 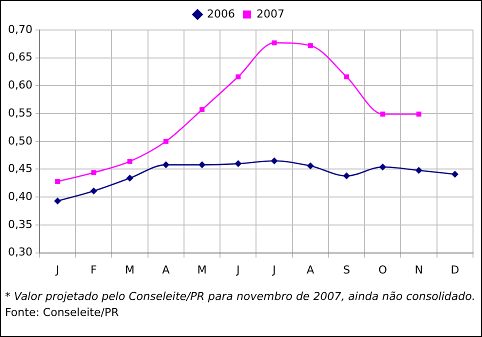 I want to click on x-tick-label: D, so click(x=455, y=269).